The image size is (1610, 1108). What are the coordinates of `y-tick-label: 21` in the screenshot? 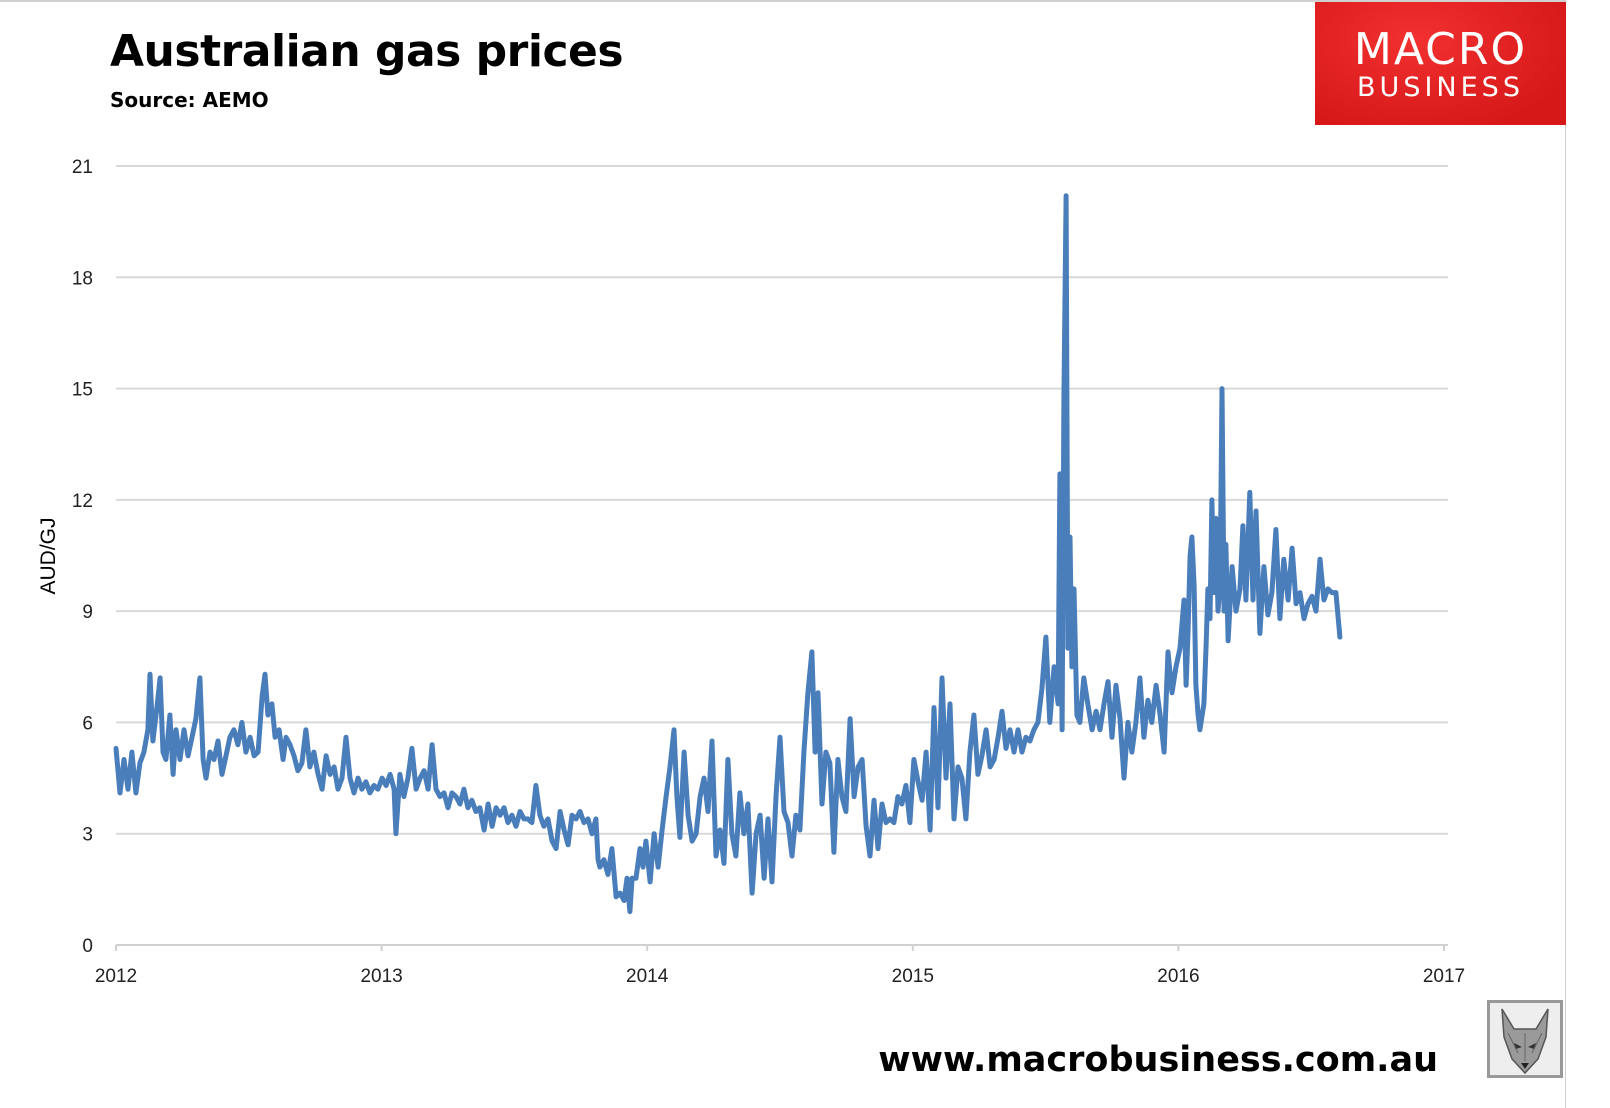 It's located at (82, 167).